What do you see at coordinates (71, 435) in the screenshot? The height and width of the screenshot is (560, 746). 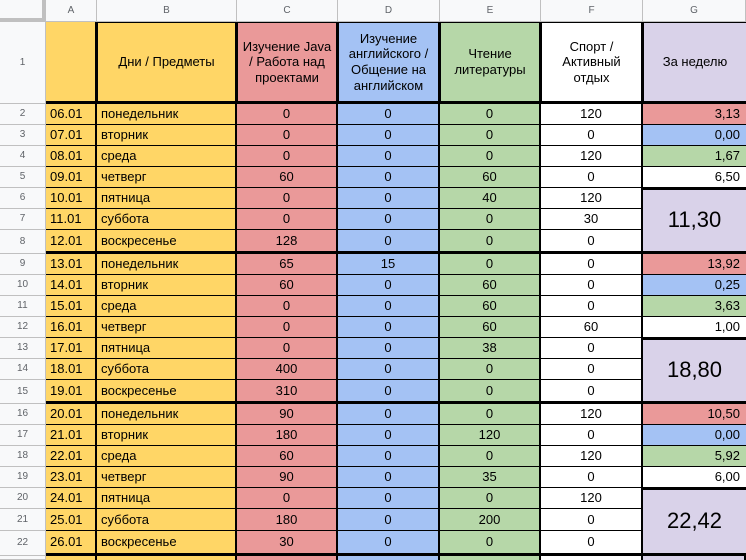 I see `date-cell: 21.01` at bounding box center [71, 435].